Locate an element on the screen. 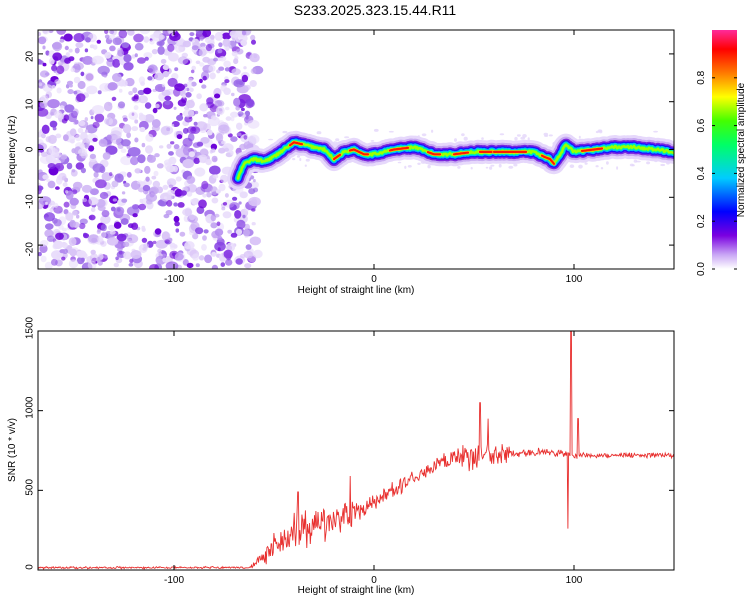 Image resolution: width=750 pixels, height=600 pixels. snr-xtick-label: -100 is located at coordinates (174, 580).